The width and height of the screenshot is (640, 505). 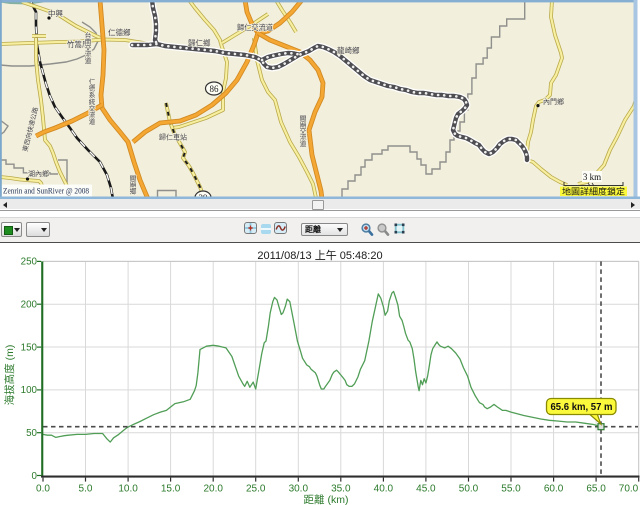 I want to click on svg-text: 25.0, so click(x=256, y=489).